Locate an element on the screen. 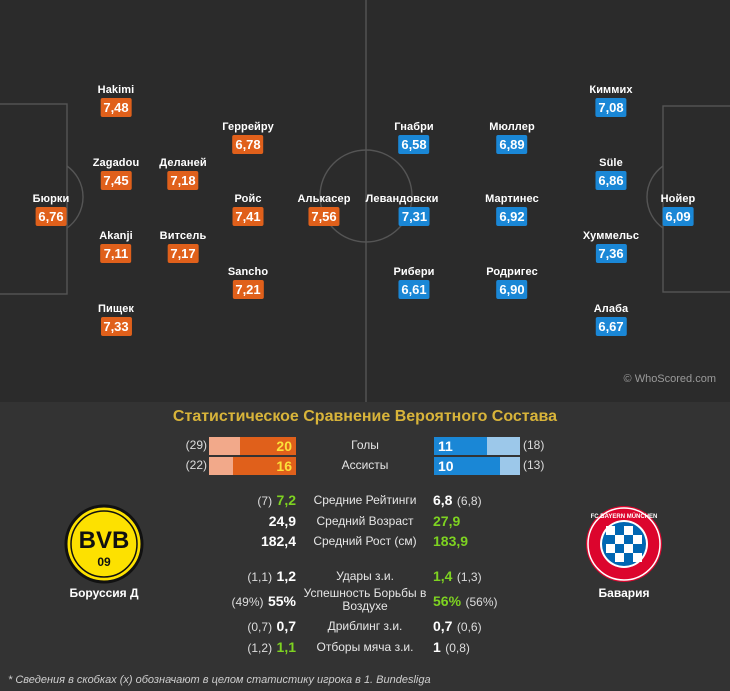  away-parenthetical: (18) is located at coordinates (534, 445).